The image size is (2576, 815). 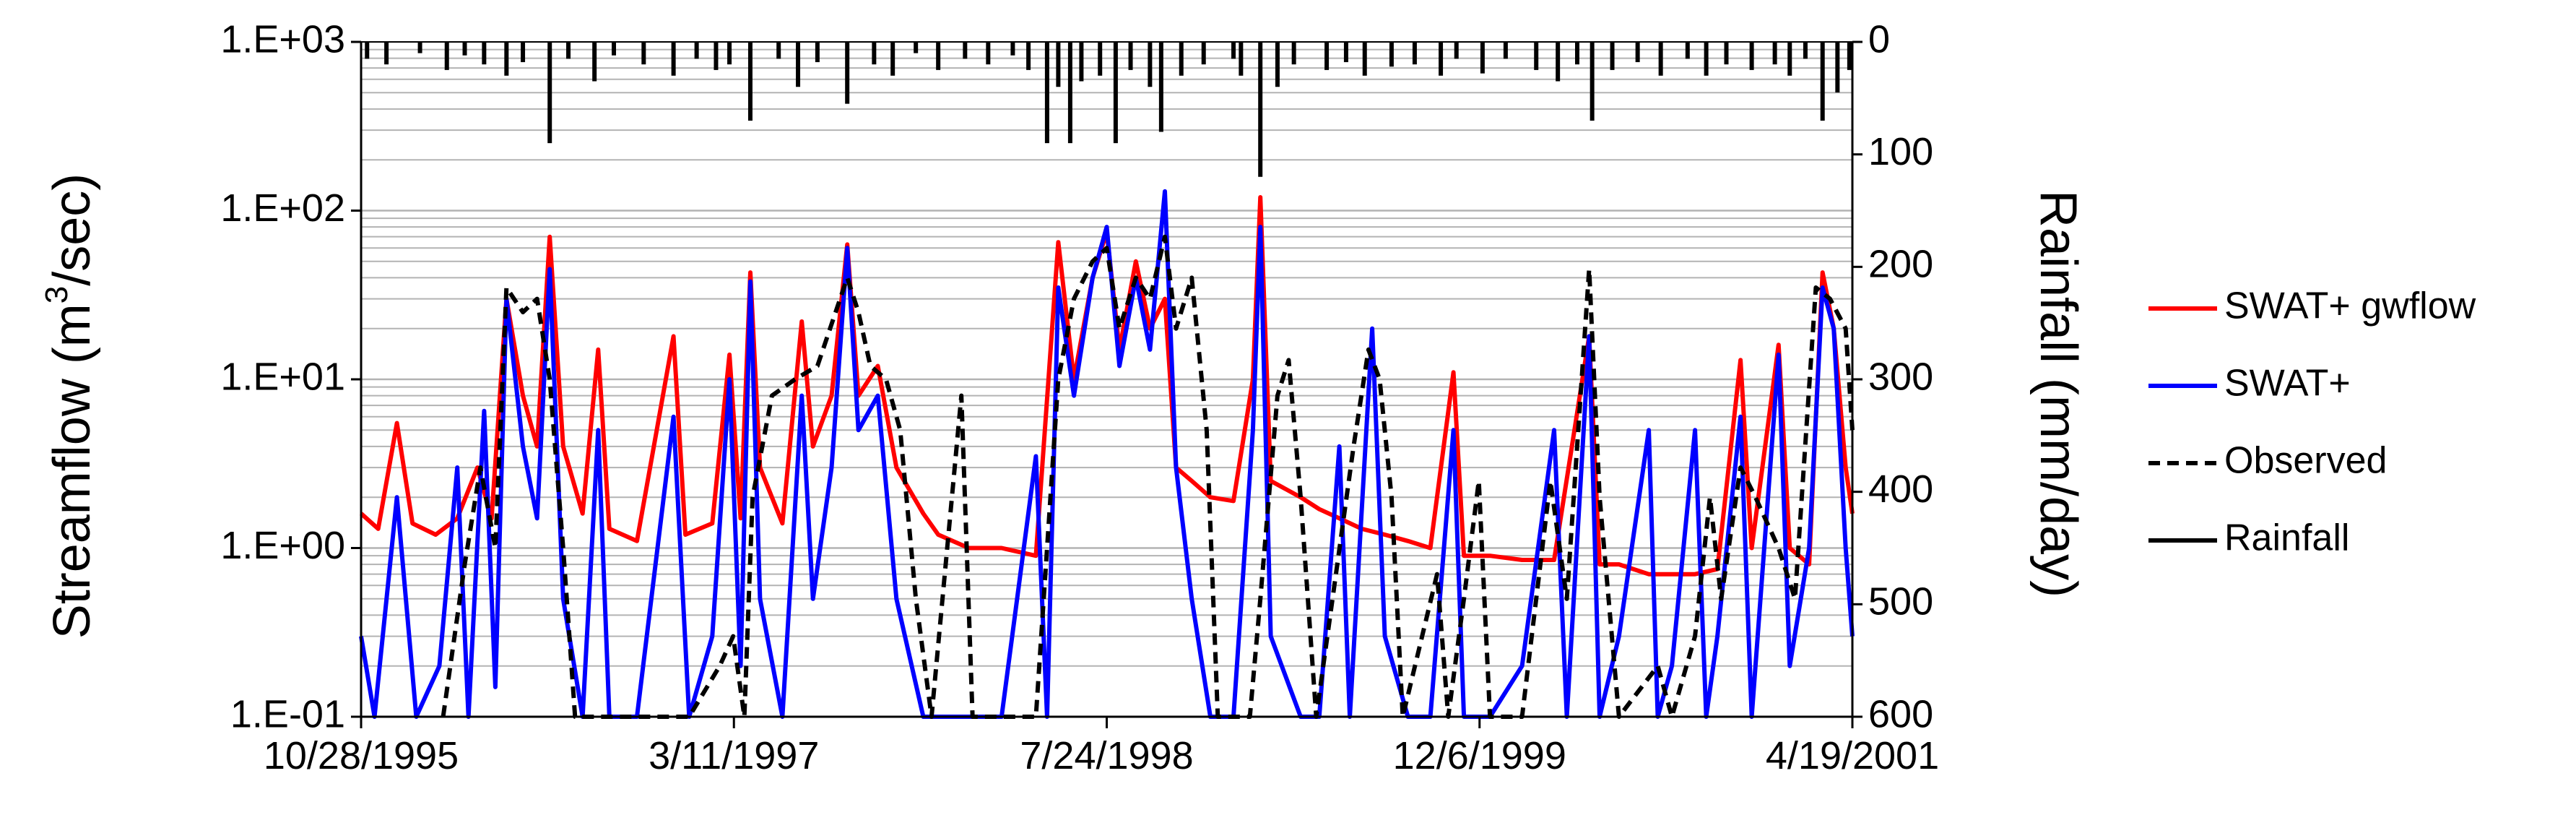 I want to click on right-tick-label: 200, so click(x=1900, y=264).